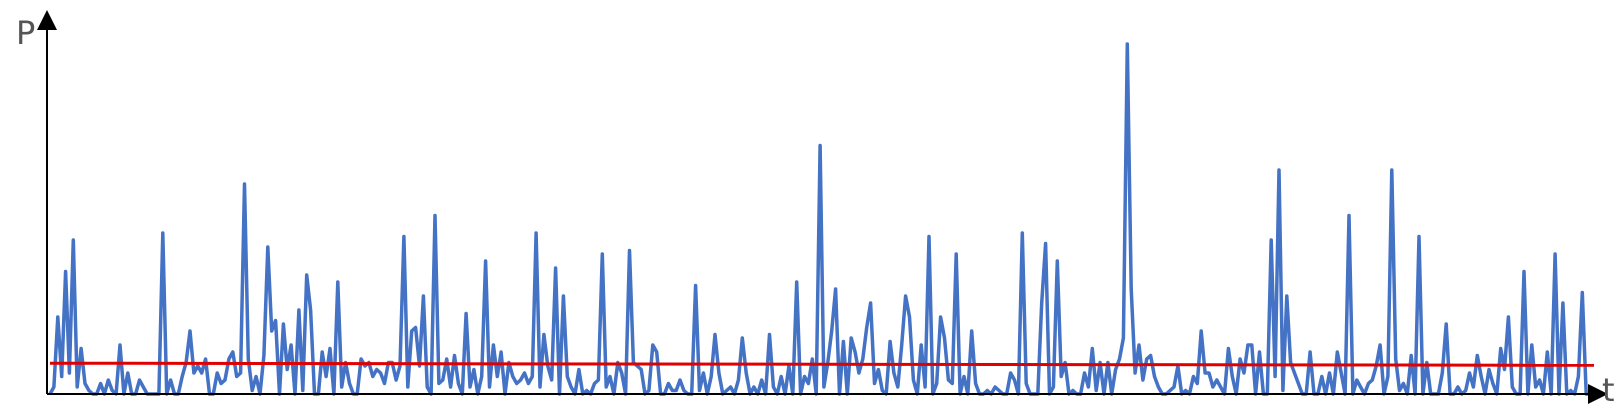 Image resolution: width=1622 pixels, height=415 pixels. I want to click on reference-line, so click(822, 364).